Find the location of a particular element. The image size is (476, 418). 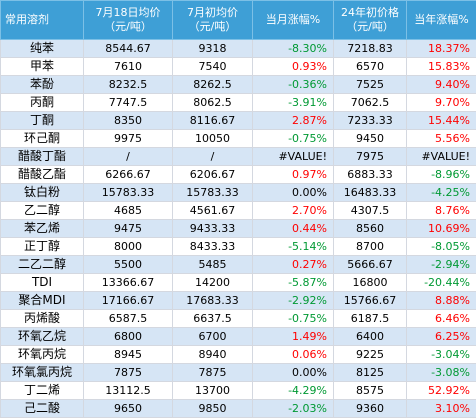

year-start-price: 7233.33 is located at coordinates (370, 121).